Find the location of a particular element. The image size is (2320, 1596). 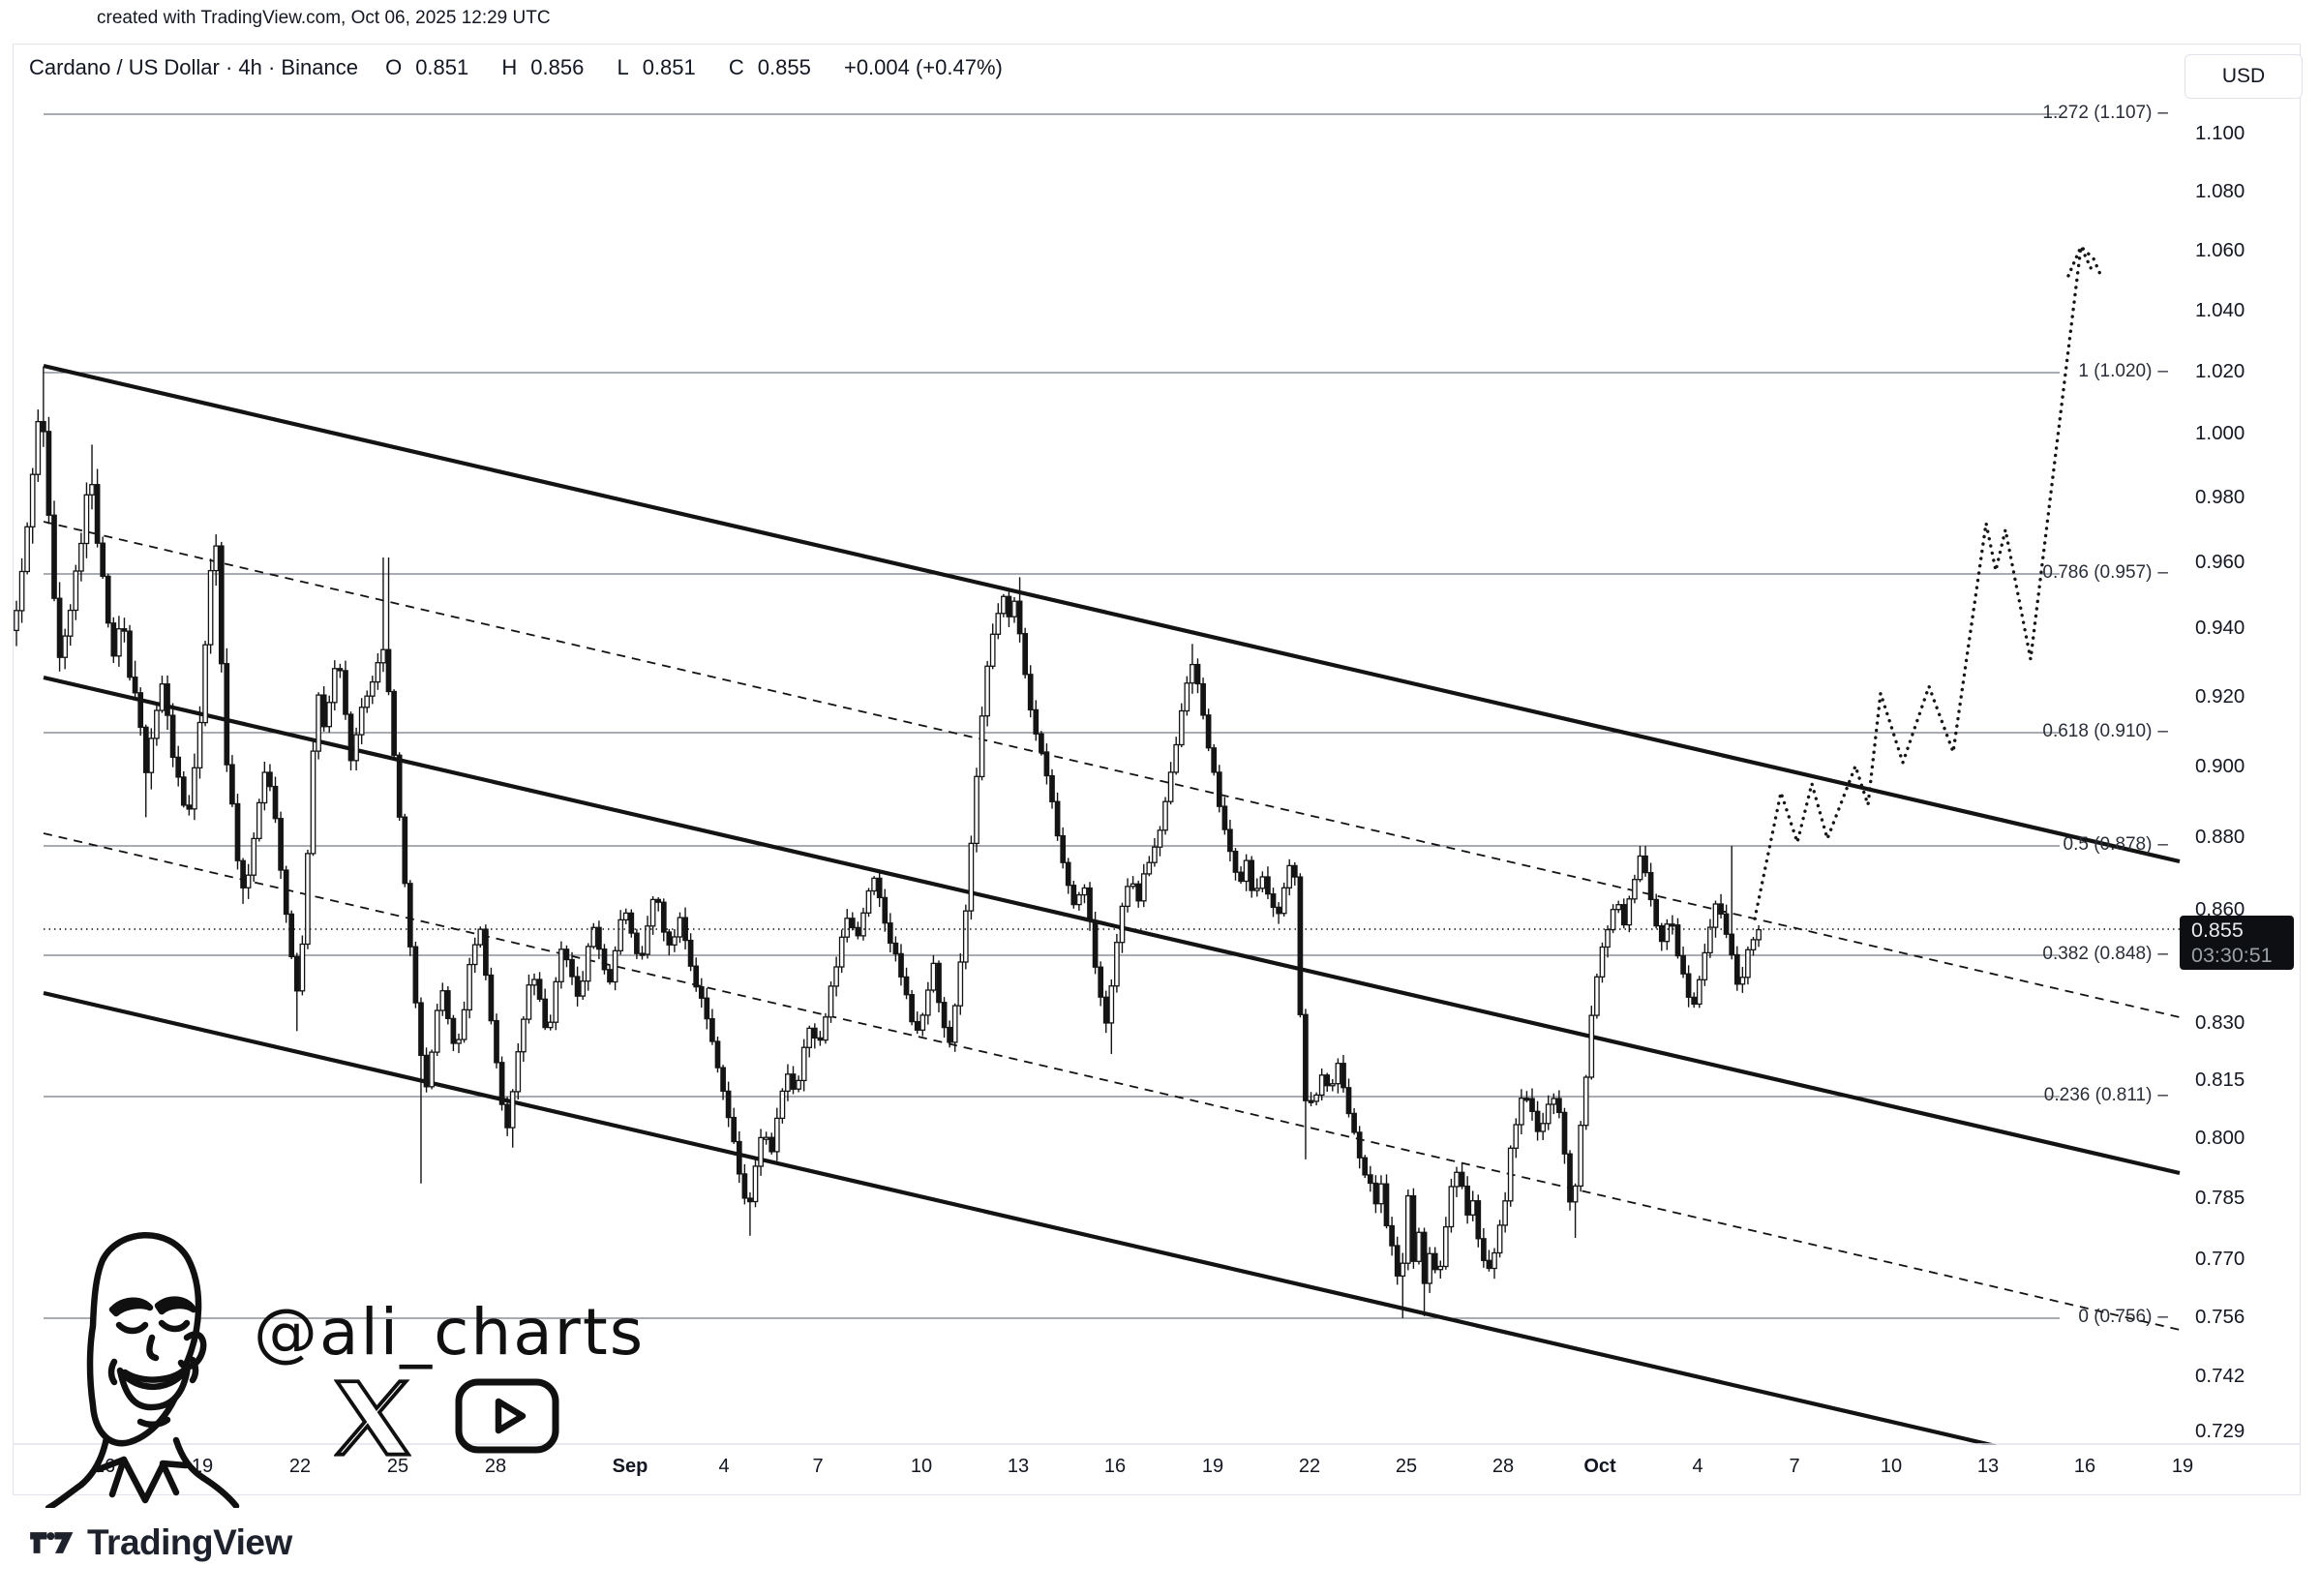

fib-label: 0.5 (0.878) – is located at coordinates (2116, 844).